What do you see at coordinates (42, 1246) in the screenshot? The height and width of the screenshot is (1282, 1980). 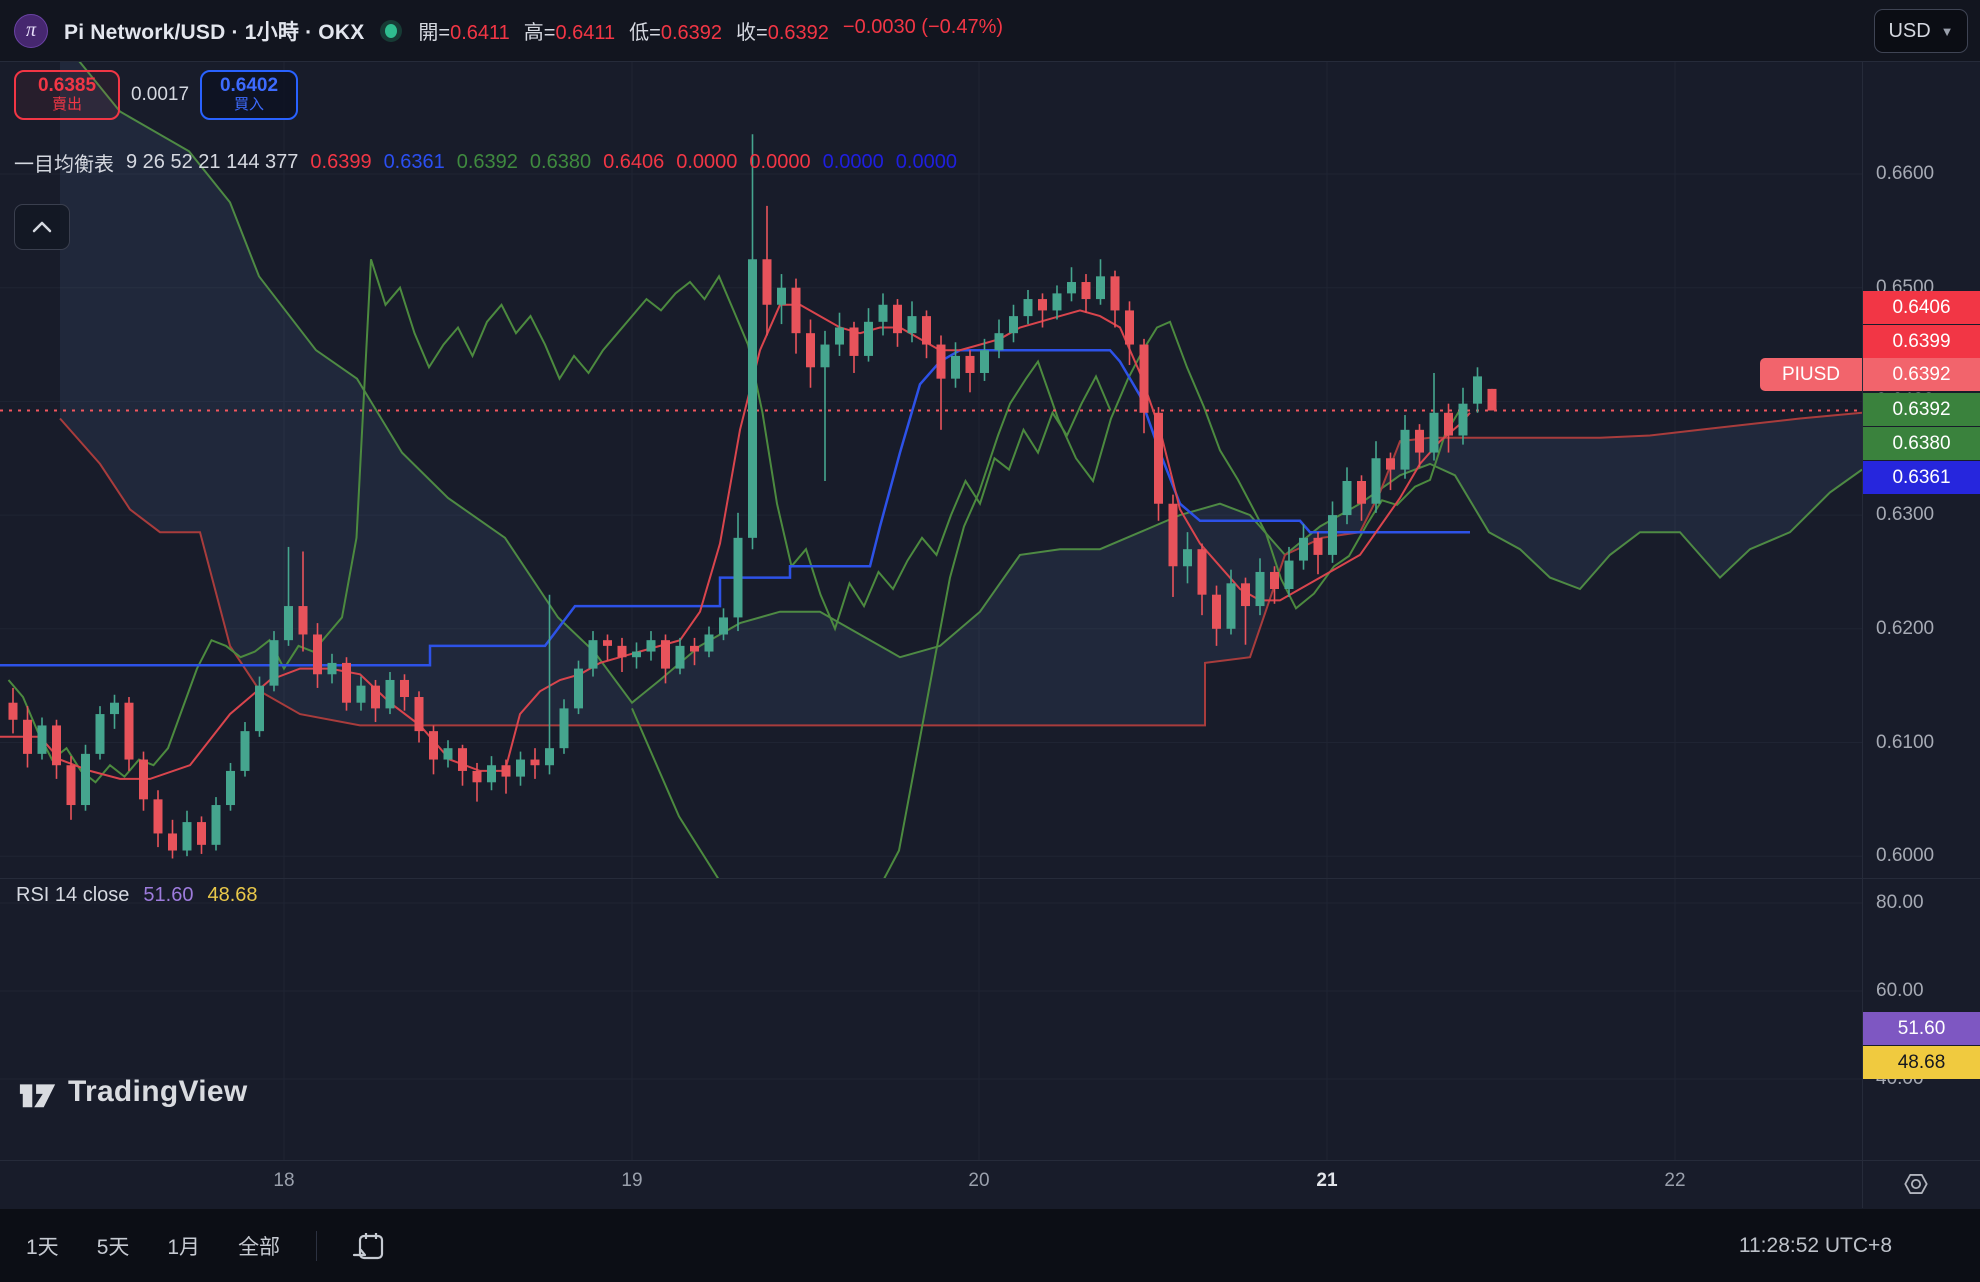 I see `range-button-1d: 1天` at bounding box center [42, 1246].